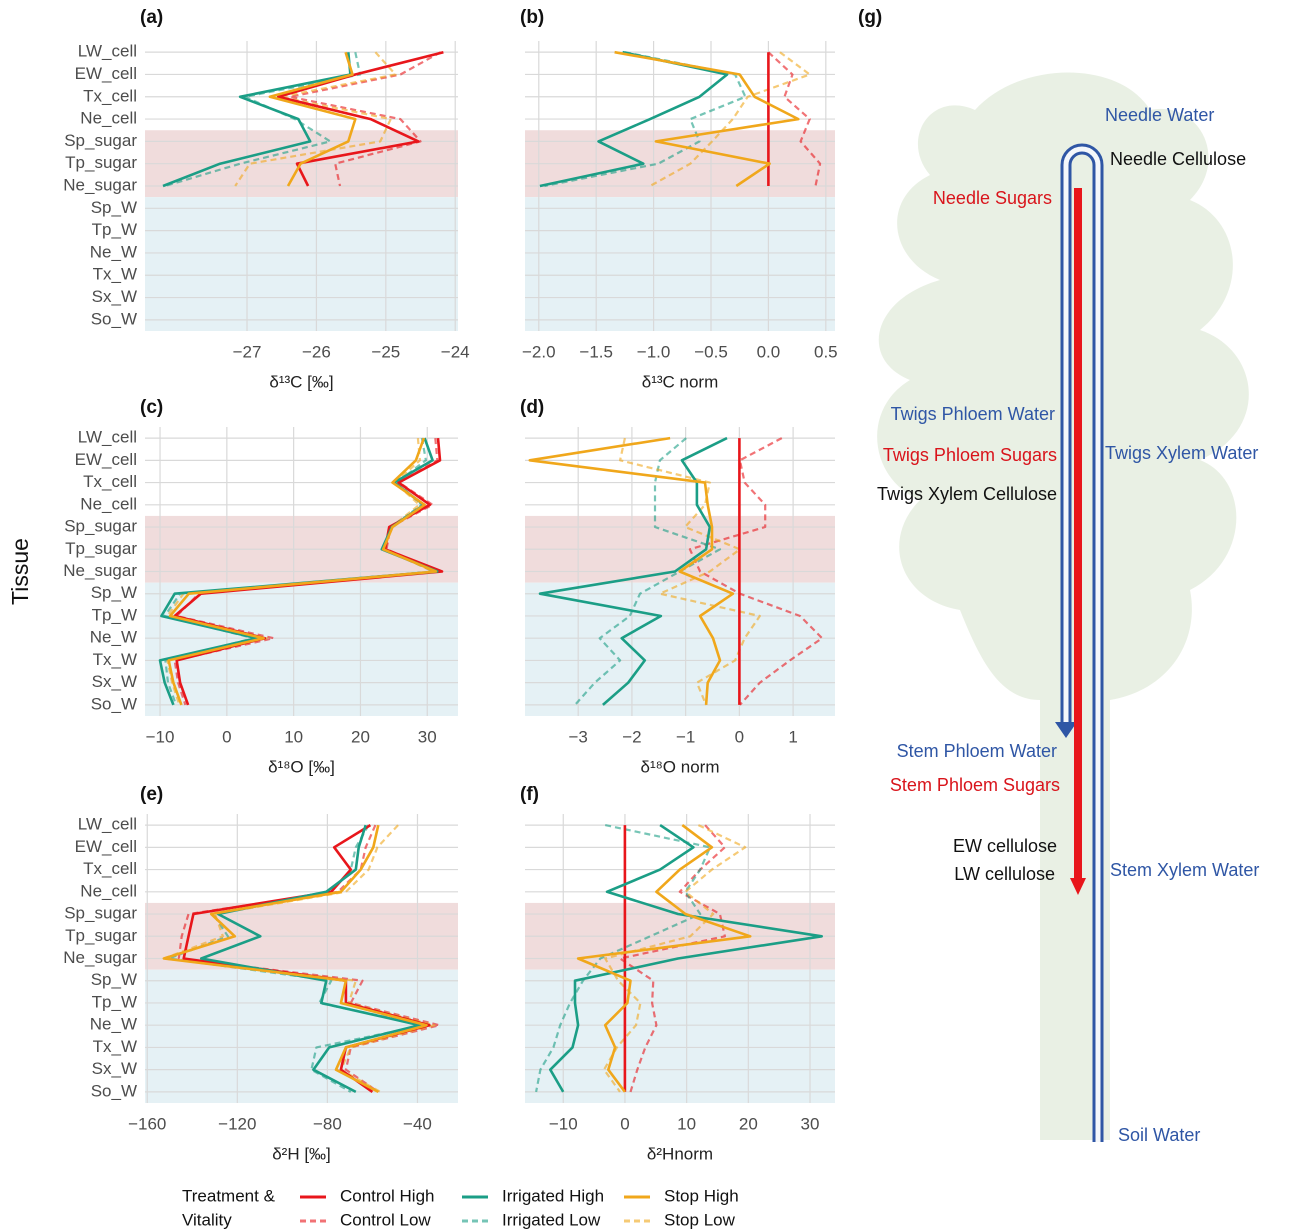 Image resolution: width=1293 pixels, height=1232 pixels. What do you see at coordinates (207, 1219) in the screenshot?
I see `legend-title: Vitality` at bounding box center [207, 1219].